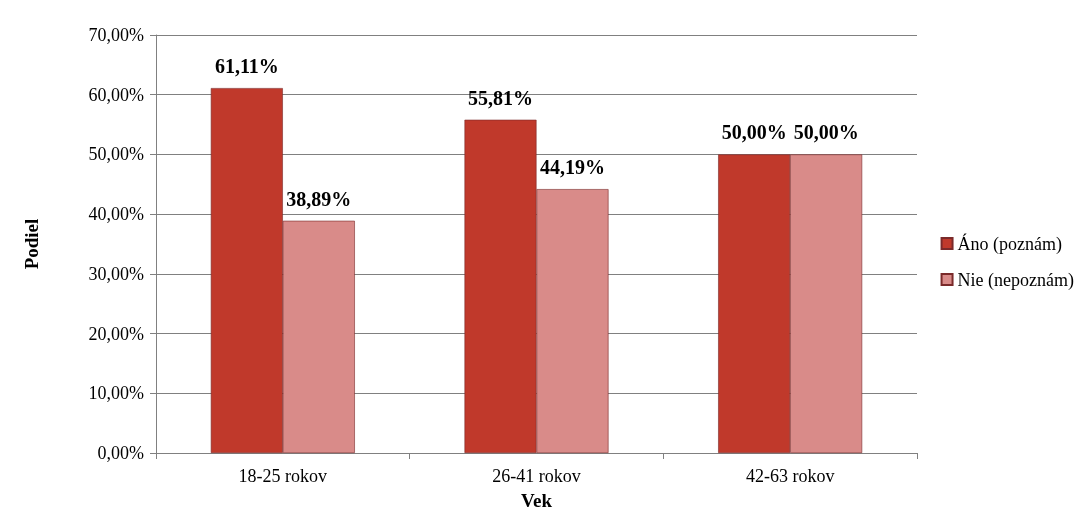 Image resolution: width=1087 pixels, height=523 pixels. I want to click on y-tick-label: 40,00%, so click(116, 214).